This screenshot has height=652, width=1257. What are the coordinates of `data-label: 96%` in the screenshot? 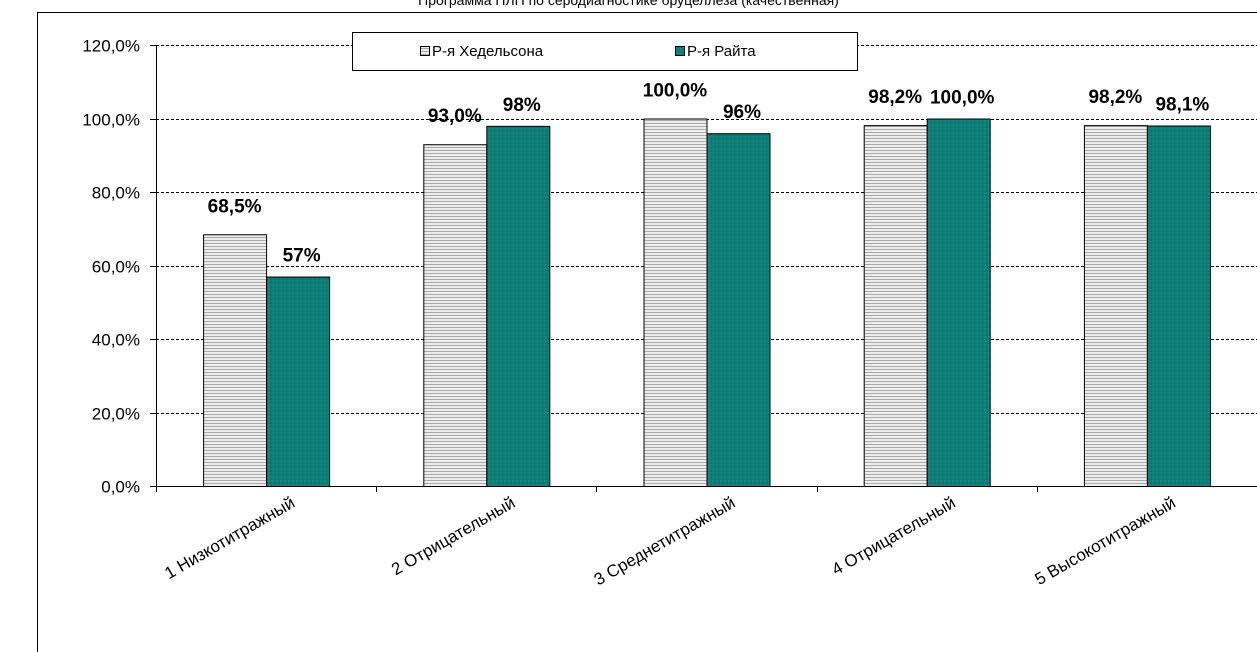 It's located at (742, 112).